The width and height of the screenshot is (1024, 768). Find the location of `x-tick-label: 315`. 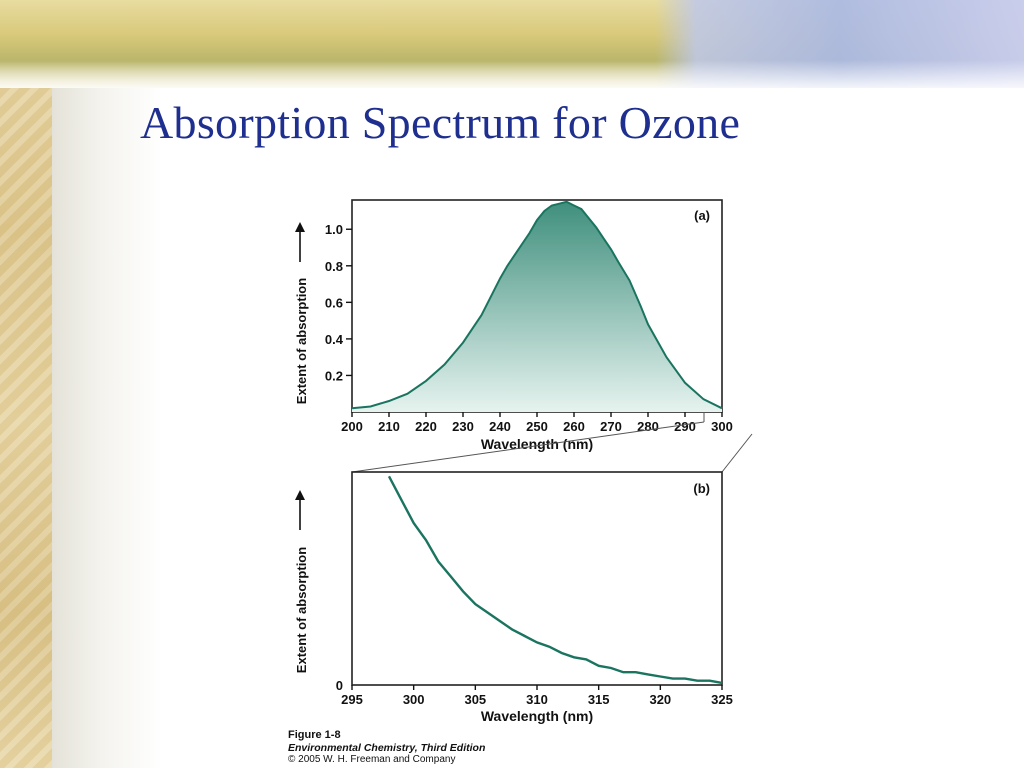

x-tick-label: 315 is located at coordinates (599, 699).